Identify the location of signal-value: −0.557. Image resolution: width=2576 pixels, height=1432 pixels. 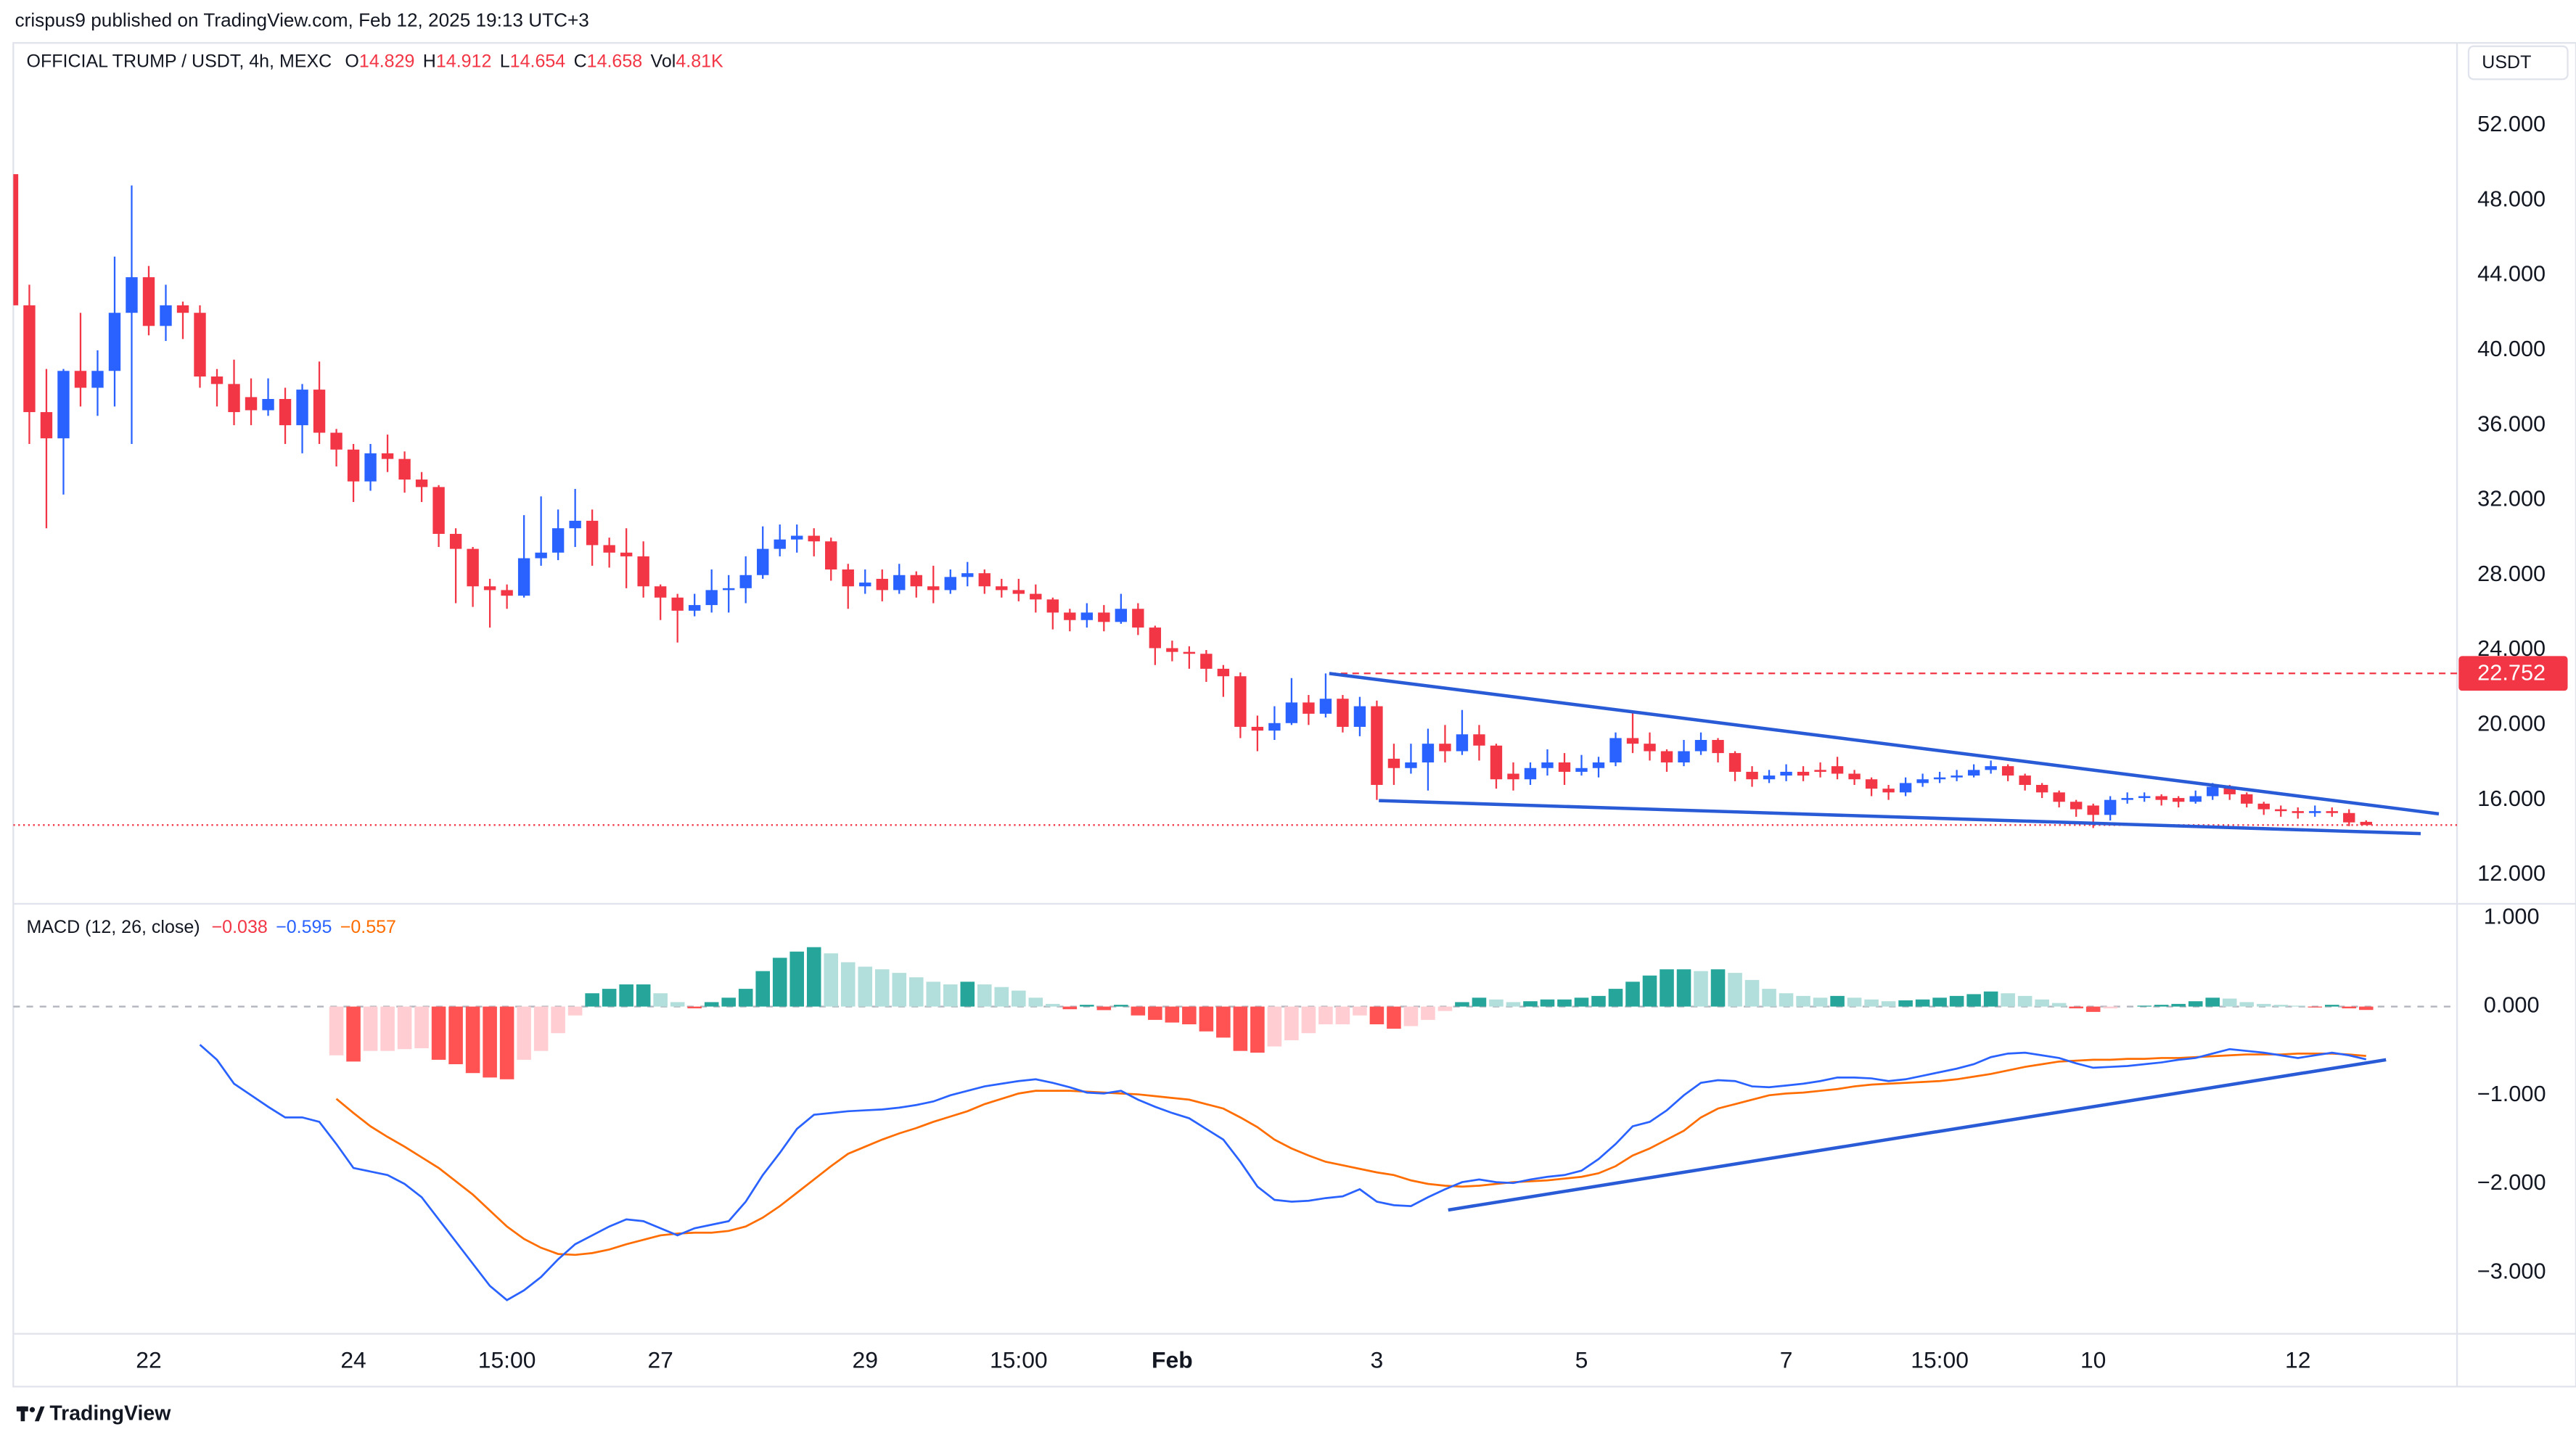
(368, 926).